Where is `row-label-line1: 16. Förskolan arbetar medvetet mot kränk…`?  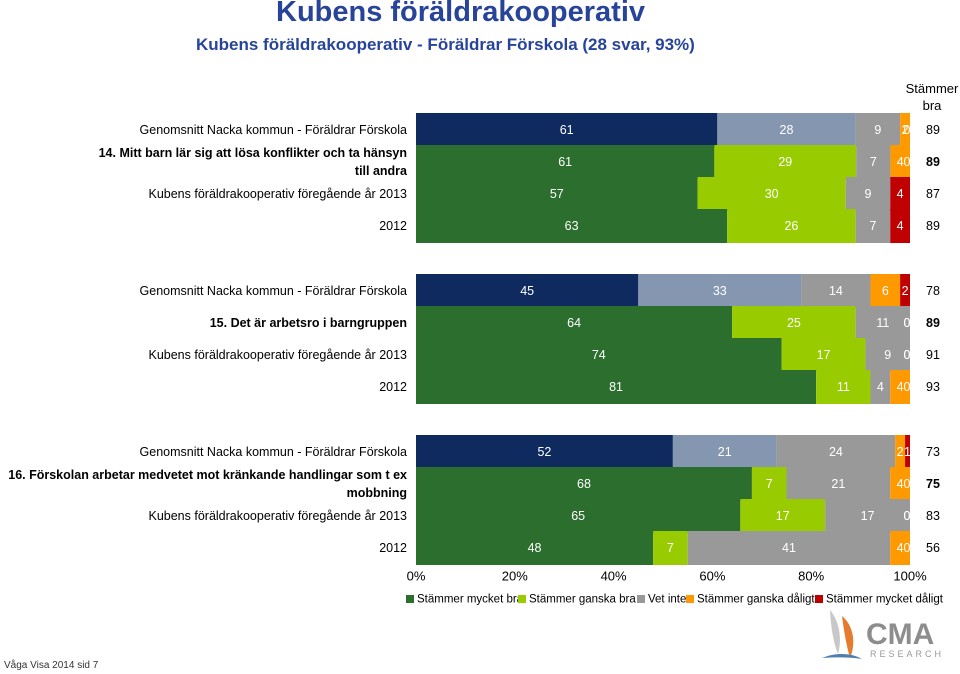 row-label-line1: 16. Förskolan arbetar medvetet mot kränk… is located at coordinates (207, 475).